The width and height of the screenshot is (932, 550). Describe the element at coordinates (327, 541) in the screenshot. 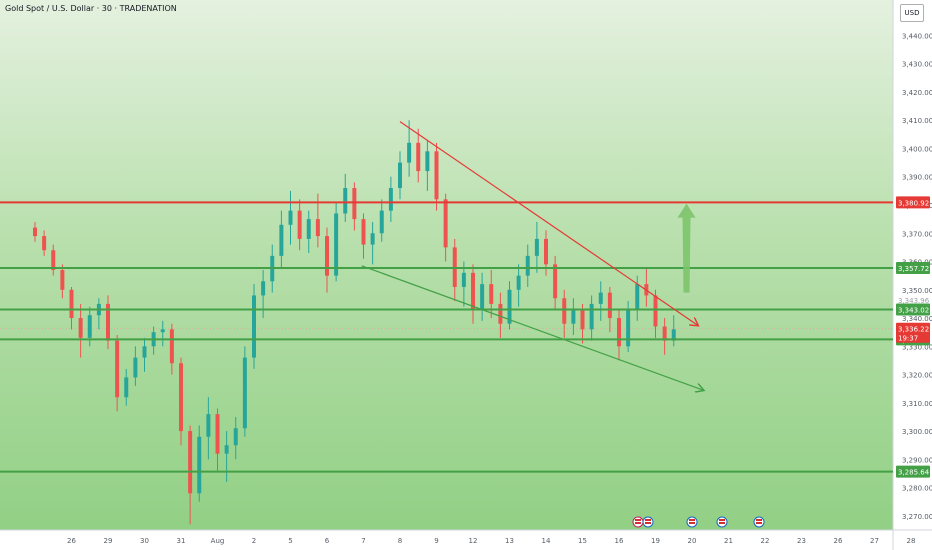

I see `x-tick-label: 6` at that location.